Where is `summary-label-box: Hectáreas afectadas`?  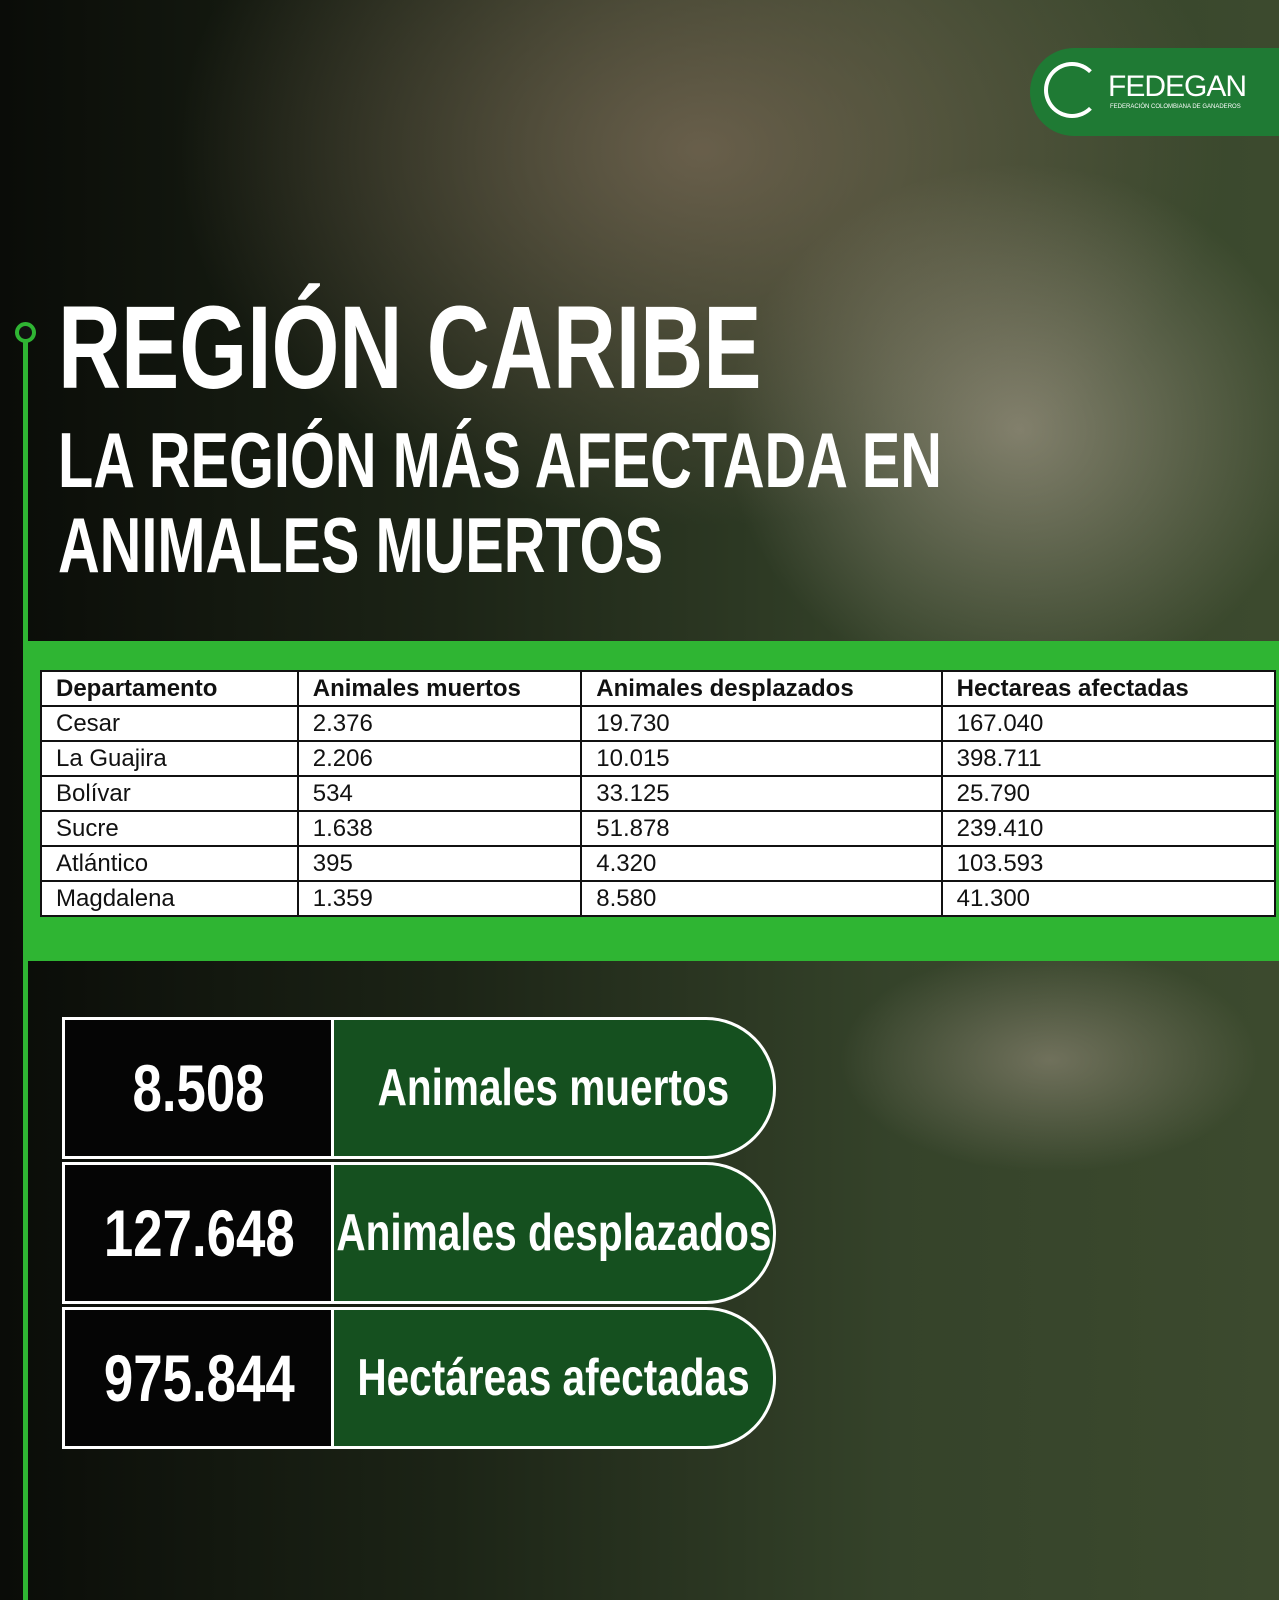
summary-label-box: Hectáreas afectadas is located at coordinates (553, 1378).